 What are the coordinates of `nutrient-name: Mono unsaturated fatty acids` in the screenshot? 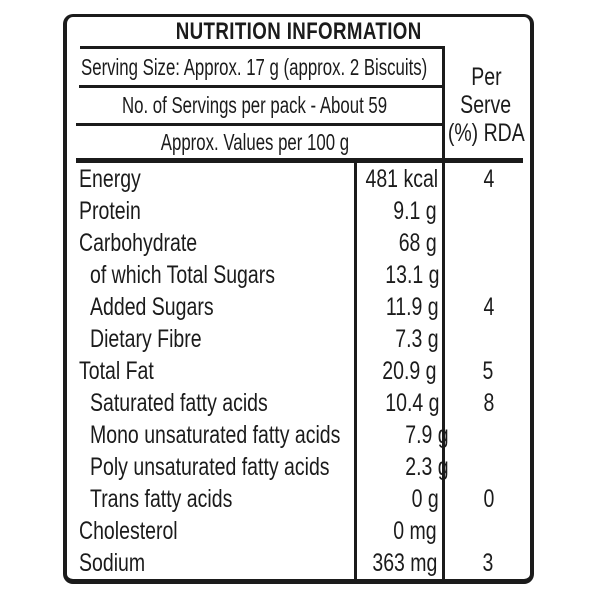 It's located at (215, 435).